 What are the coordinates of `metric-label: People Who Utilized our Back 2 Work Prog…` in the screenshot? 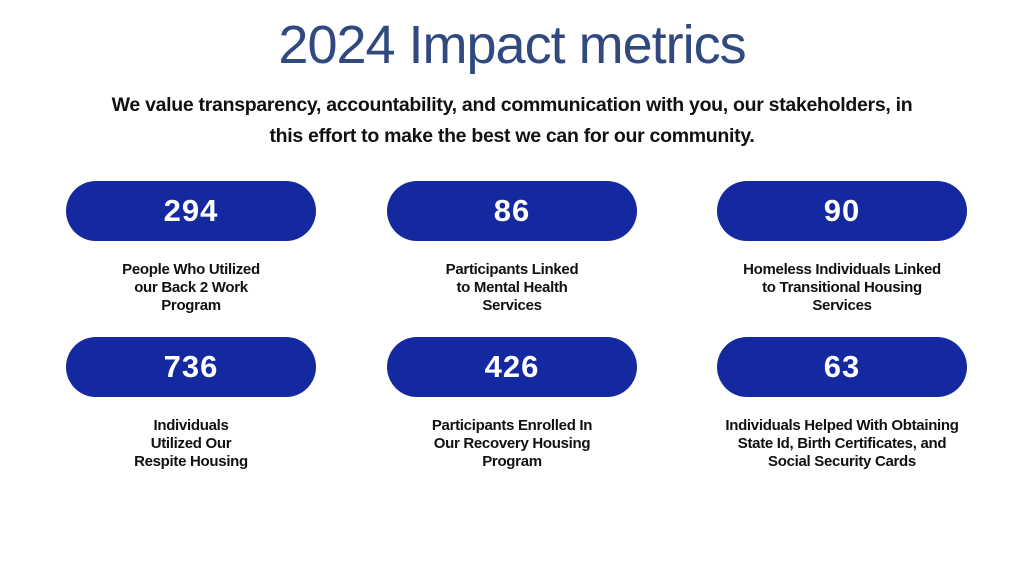 It's located at (191, 287).